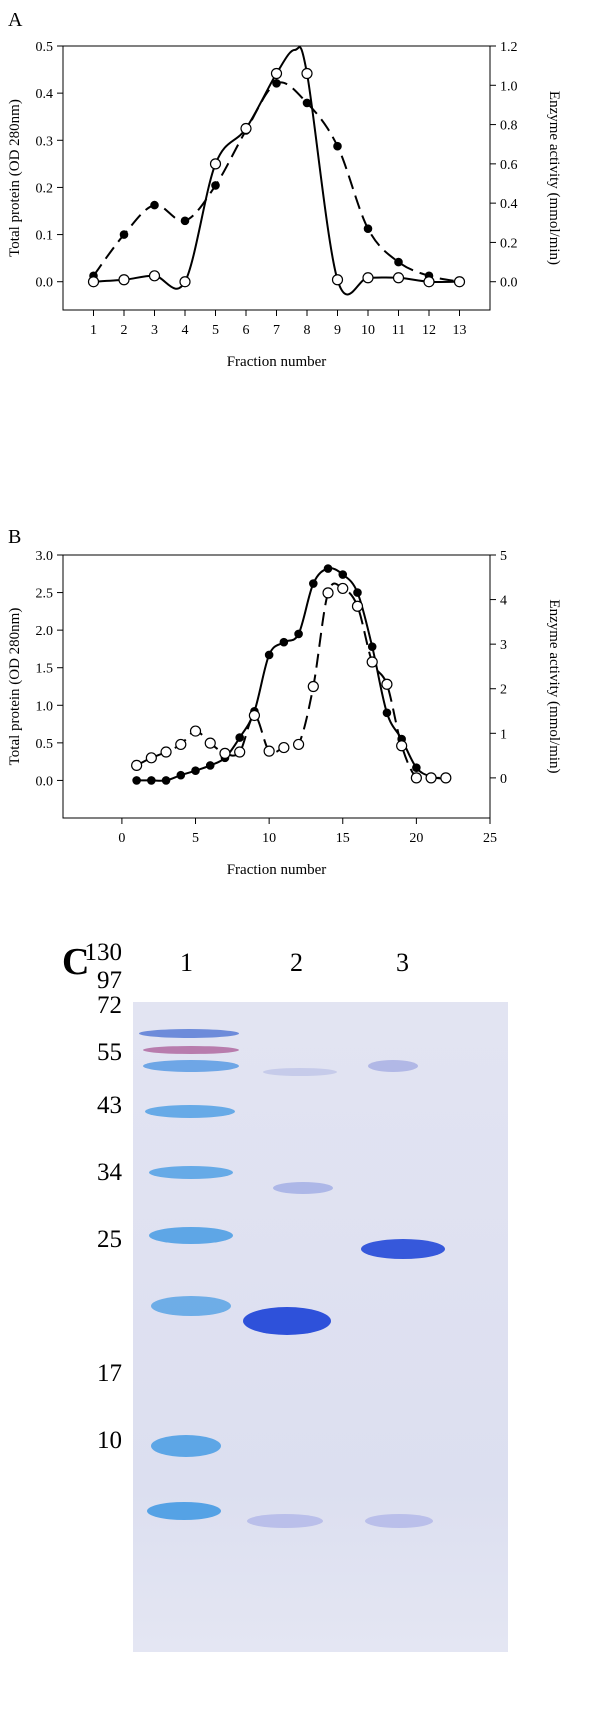 This screenshot has height=1710, width=600. I want to click on x-tick-label: 25, so click(490, 838).